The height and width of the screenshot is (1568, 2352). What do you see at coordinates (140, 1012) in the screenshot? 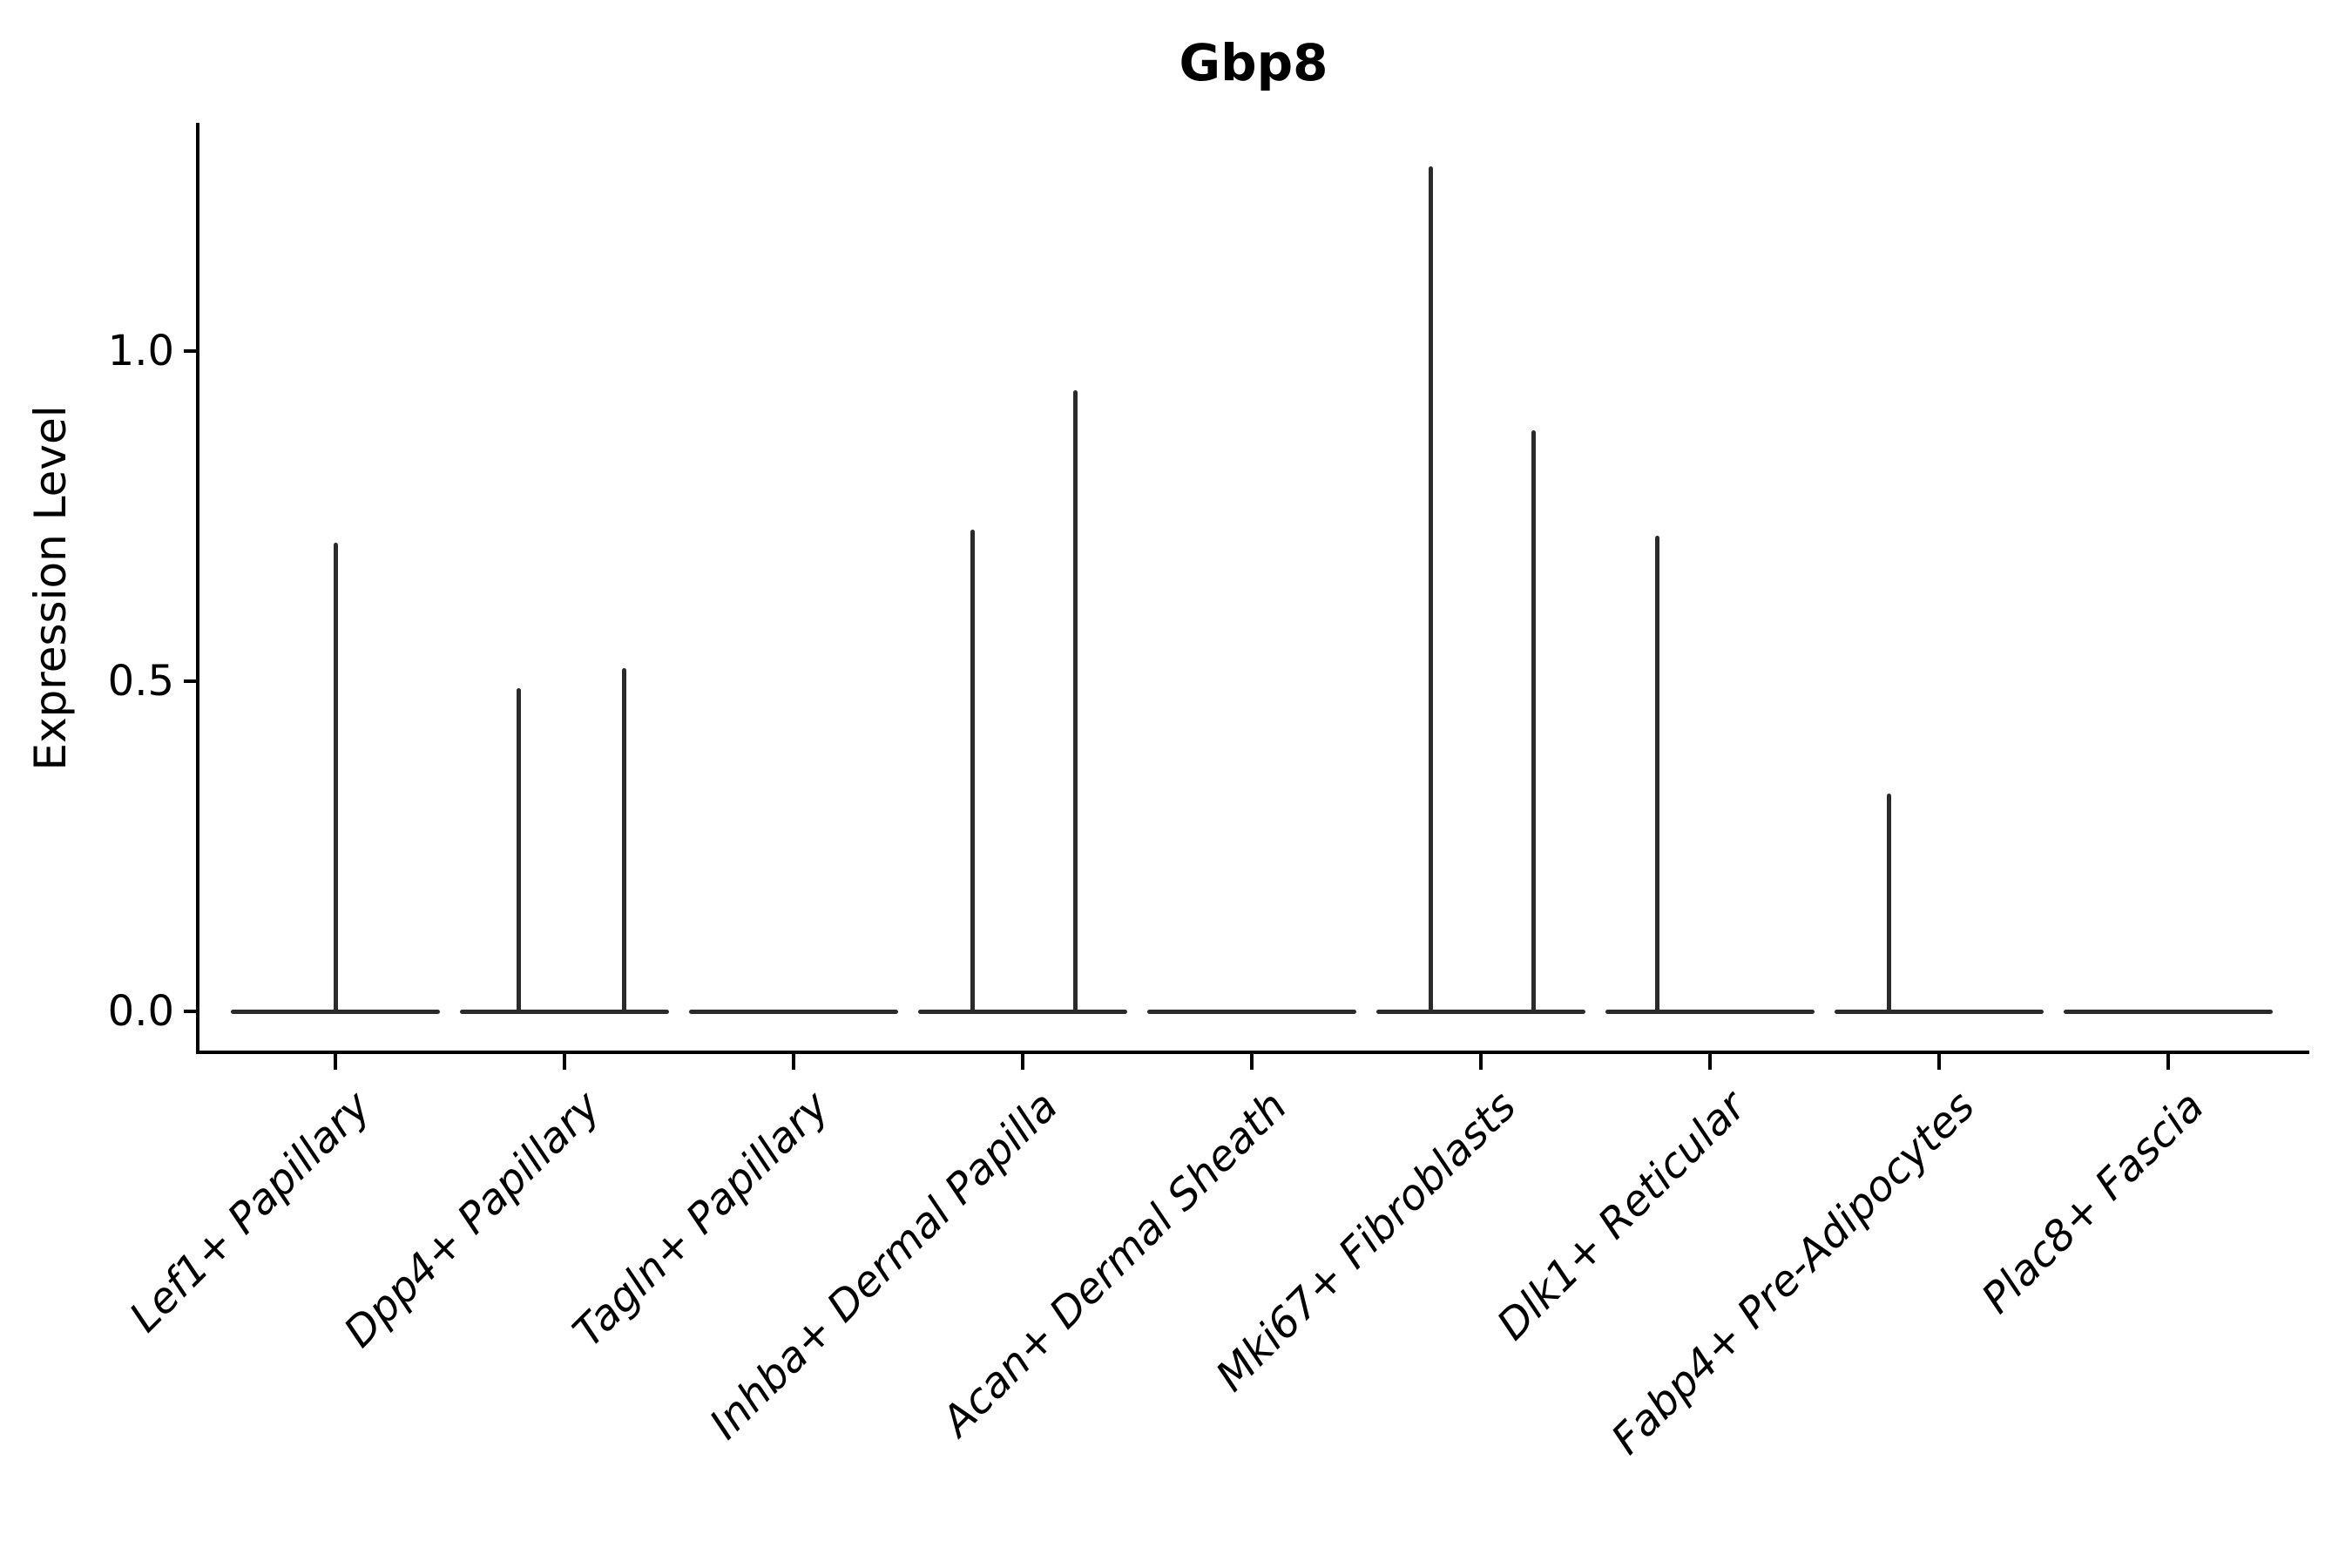
I see `y-tick-label: 0.0` at bounding box center [140, 1012].